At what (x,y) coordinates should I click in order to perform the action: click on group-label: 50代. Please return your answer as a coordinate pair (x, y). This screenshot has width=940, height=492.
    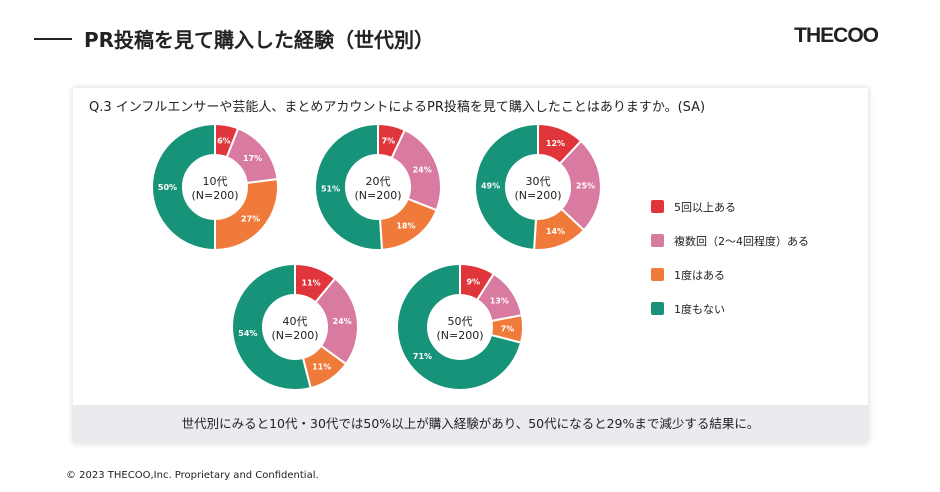
    Looking at the image, I should click on (460, 321).